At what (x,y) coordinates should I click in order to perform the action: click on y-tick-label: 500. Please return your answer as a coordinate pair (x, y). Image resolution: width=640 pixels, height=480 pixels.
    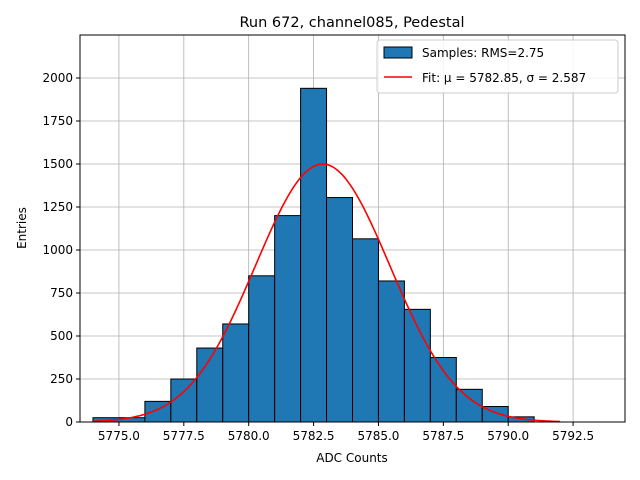
    Looking at the image, I should click on (61, 336).